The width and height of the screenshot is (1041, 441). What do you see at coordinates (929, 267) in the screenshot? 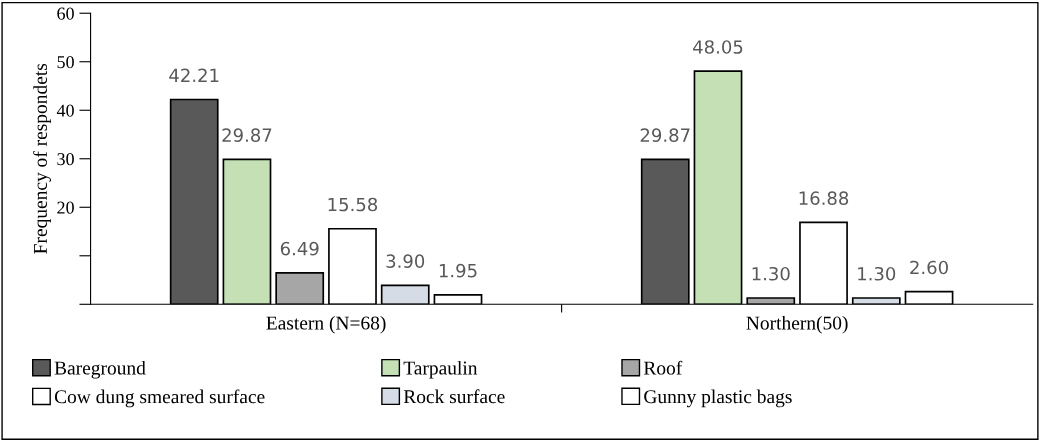
I see `data-label: 2.60` at bounding box center [929, 267].